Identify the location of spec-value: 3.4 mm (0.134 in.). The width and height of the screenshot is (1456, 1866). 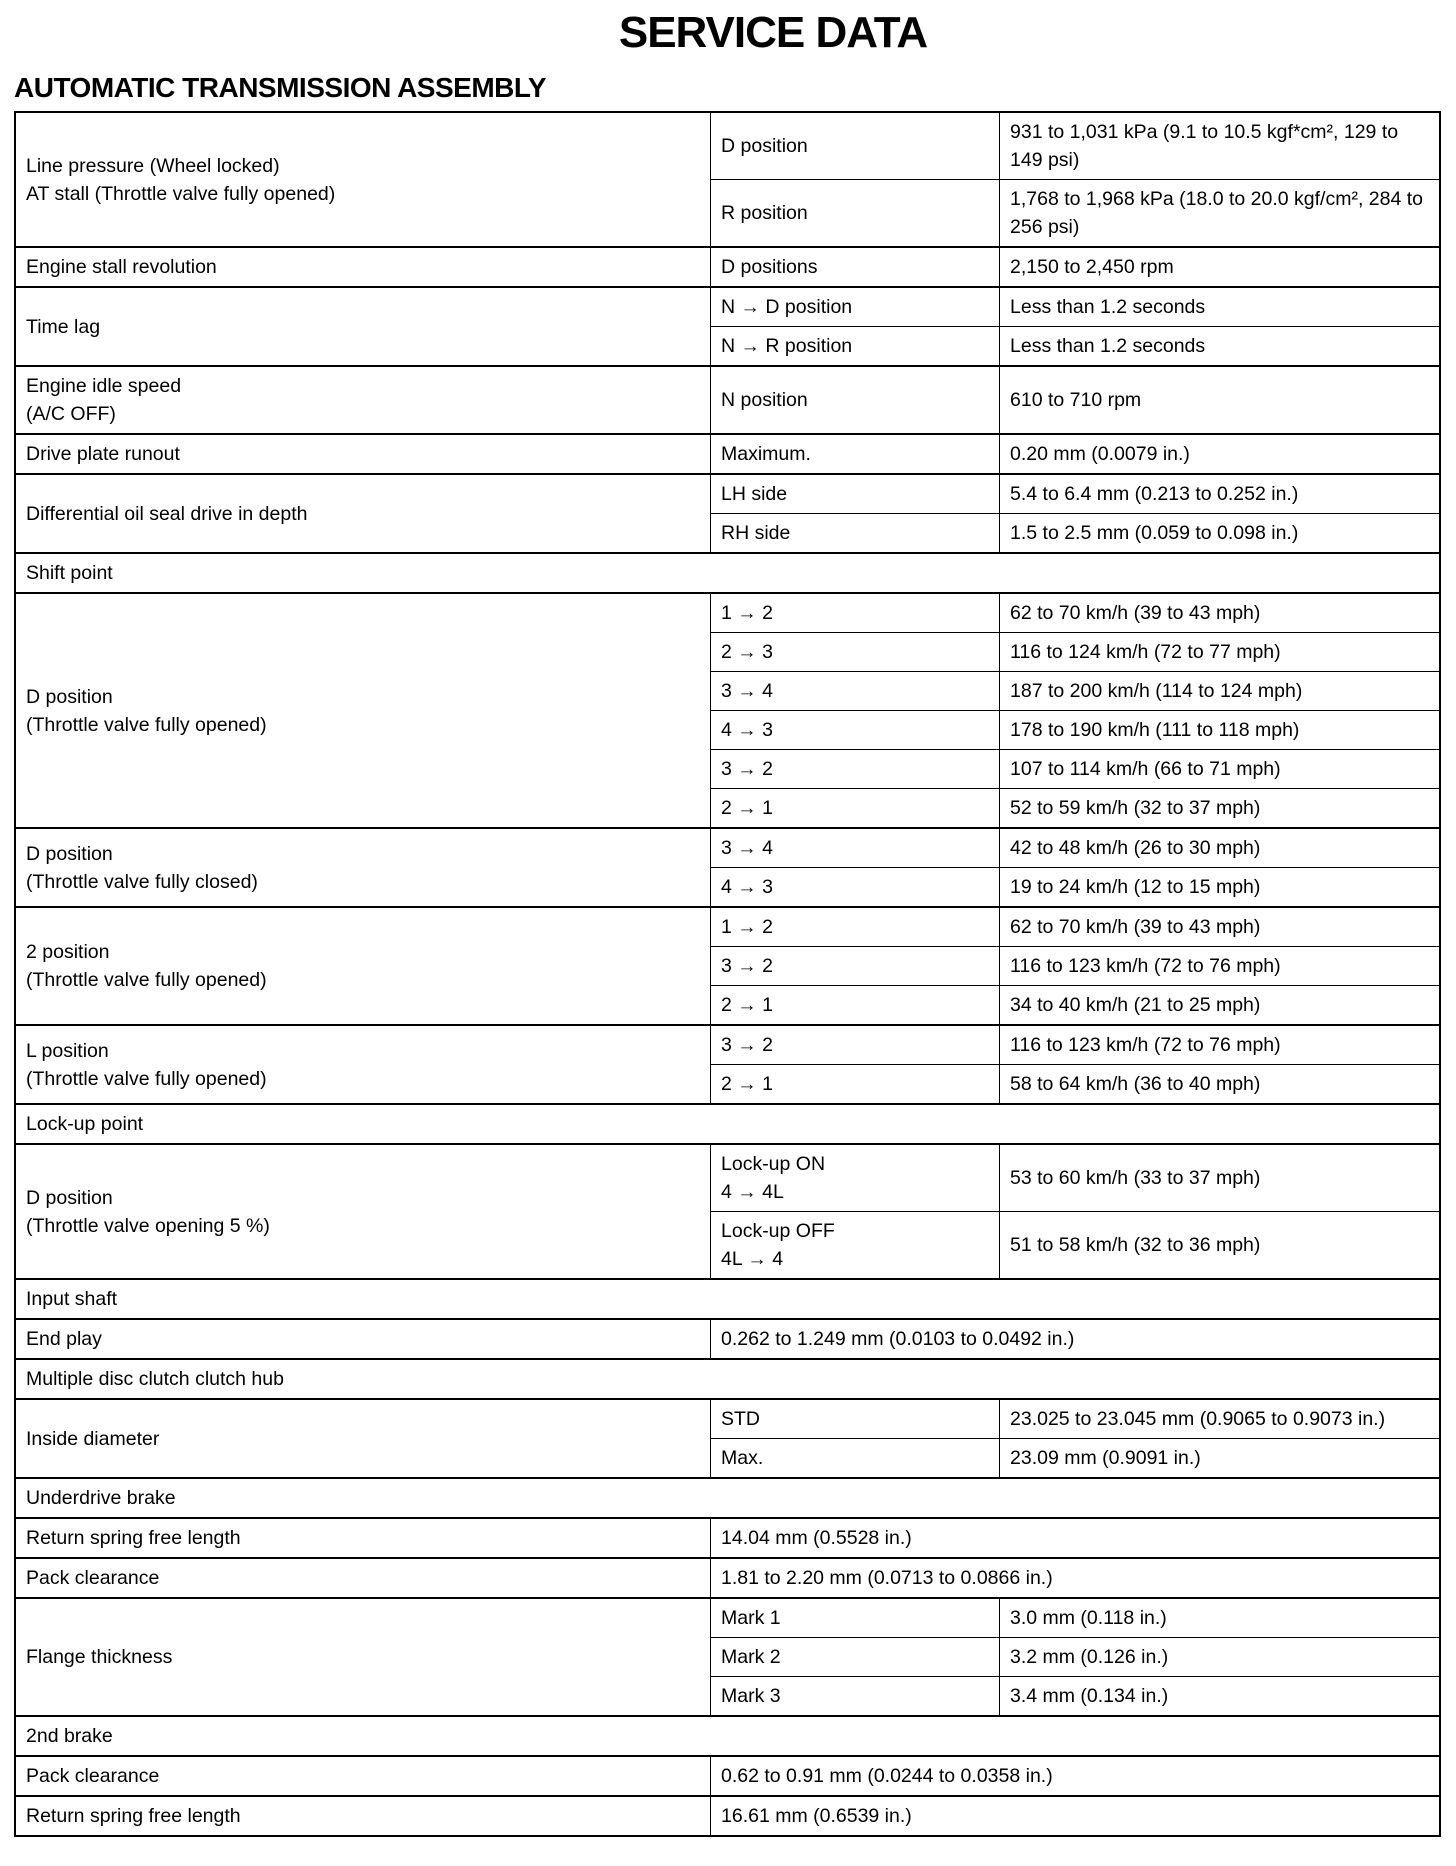
(1220, 1696).